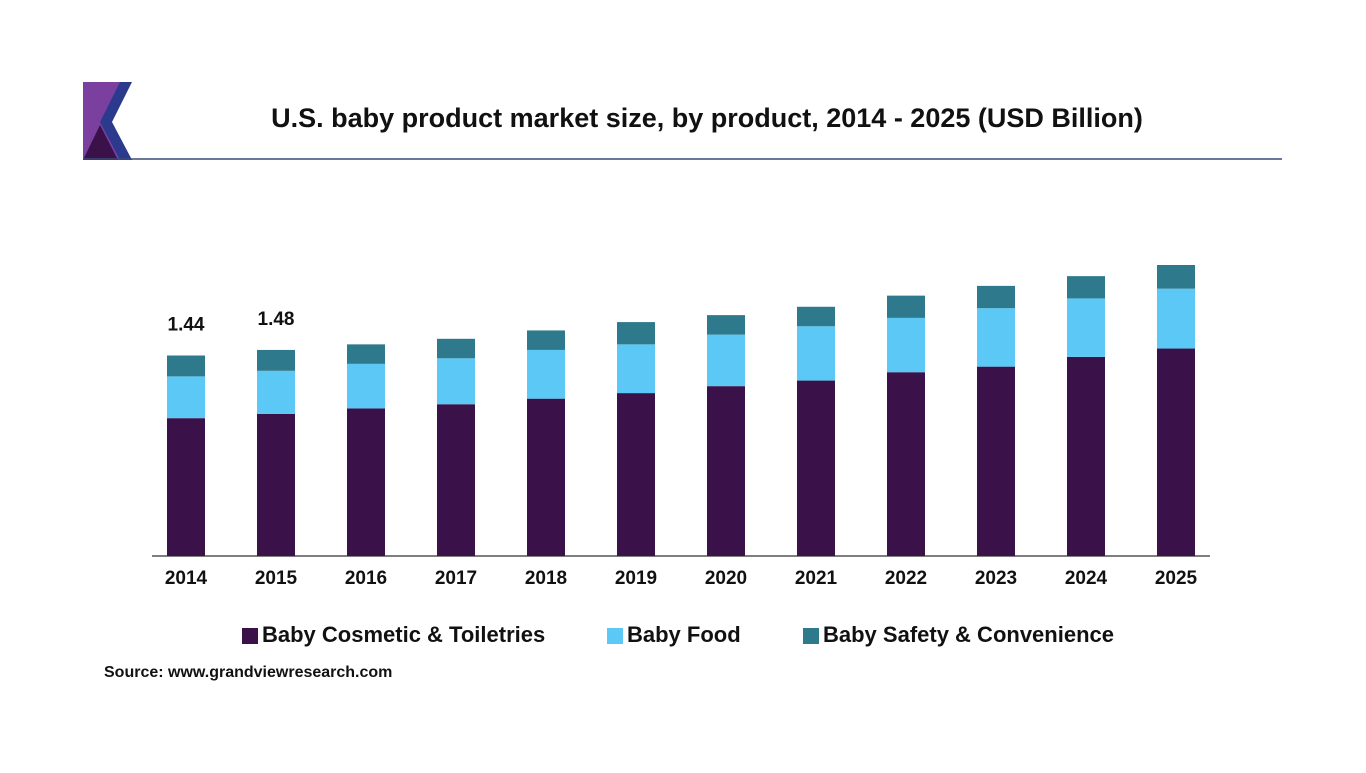  Describe the element at coordinates (1176, 578) in the screenshot. I see `x-tick-label: 2025` at that location.